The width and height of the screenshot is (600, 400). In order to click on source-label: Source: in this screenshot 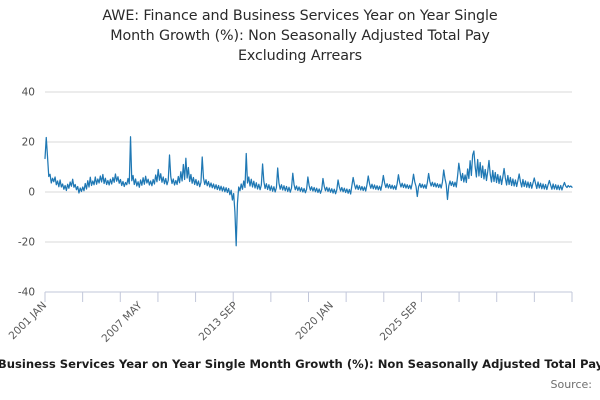, I will do `click(571, 384)`.